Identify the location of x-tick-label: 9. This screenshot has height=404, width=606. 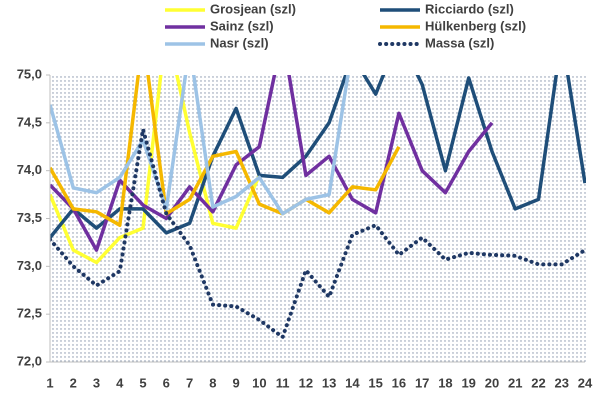
(235, 382).